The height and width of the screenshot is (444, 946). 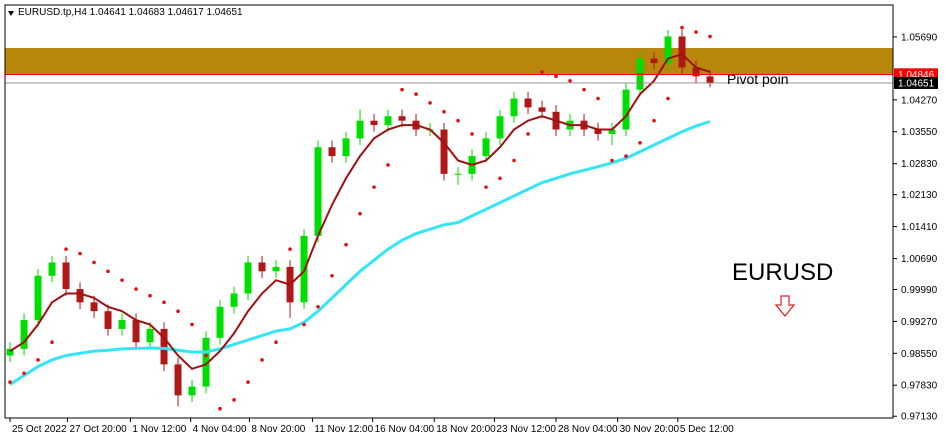 I want to click on y-tick-label: 1.03550, so click(x=919, y=132).